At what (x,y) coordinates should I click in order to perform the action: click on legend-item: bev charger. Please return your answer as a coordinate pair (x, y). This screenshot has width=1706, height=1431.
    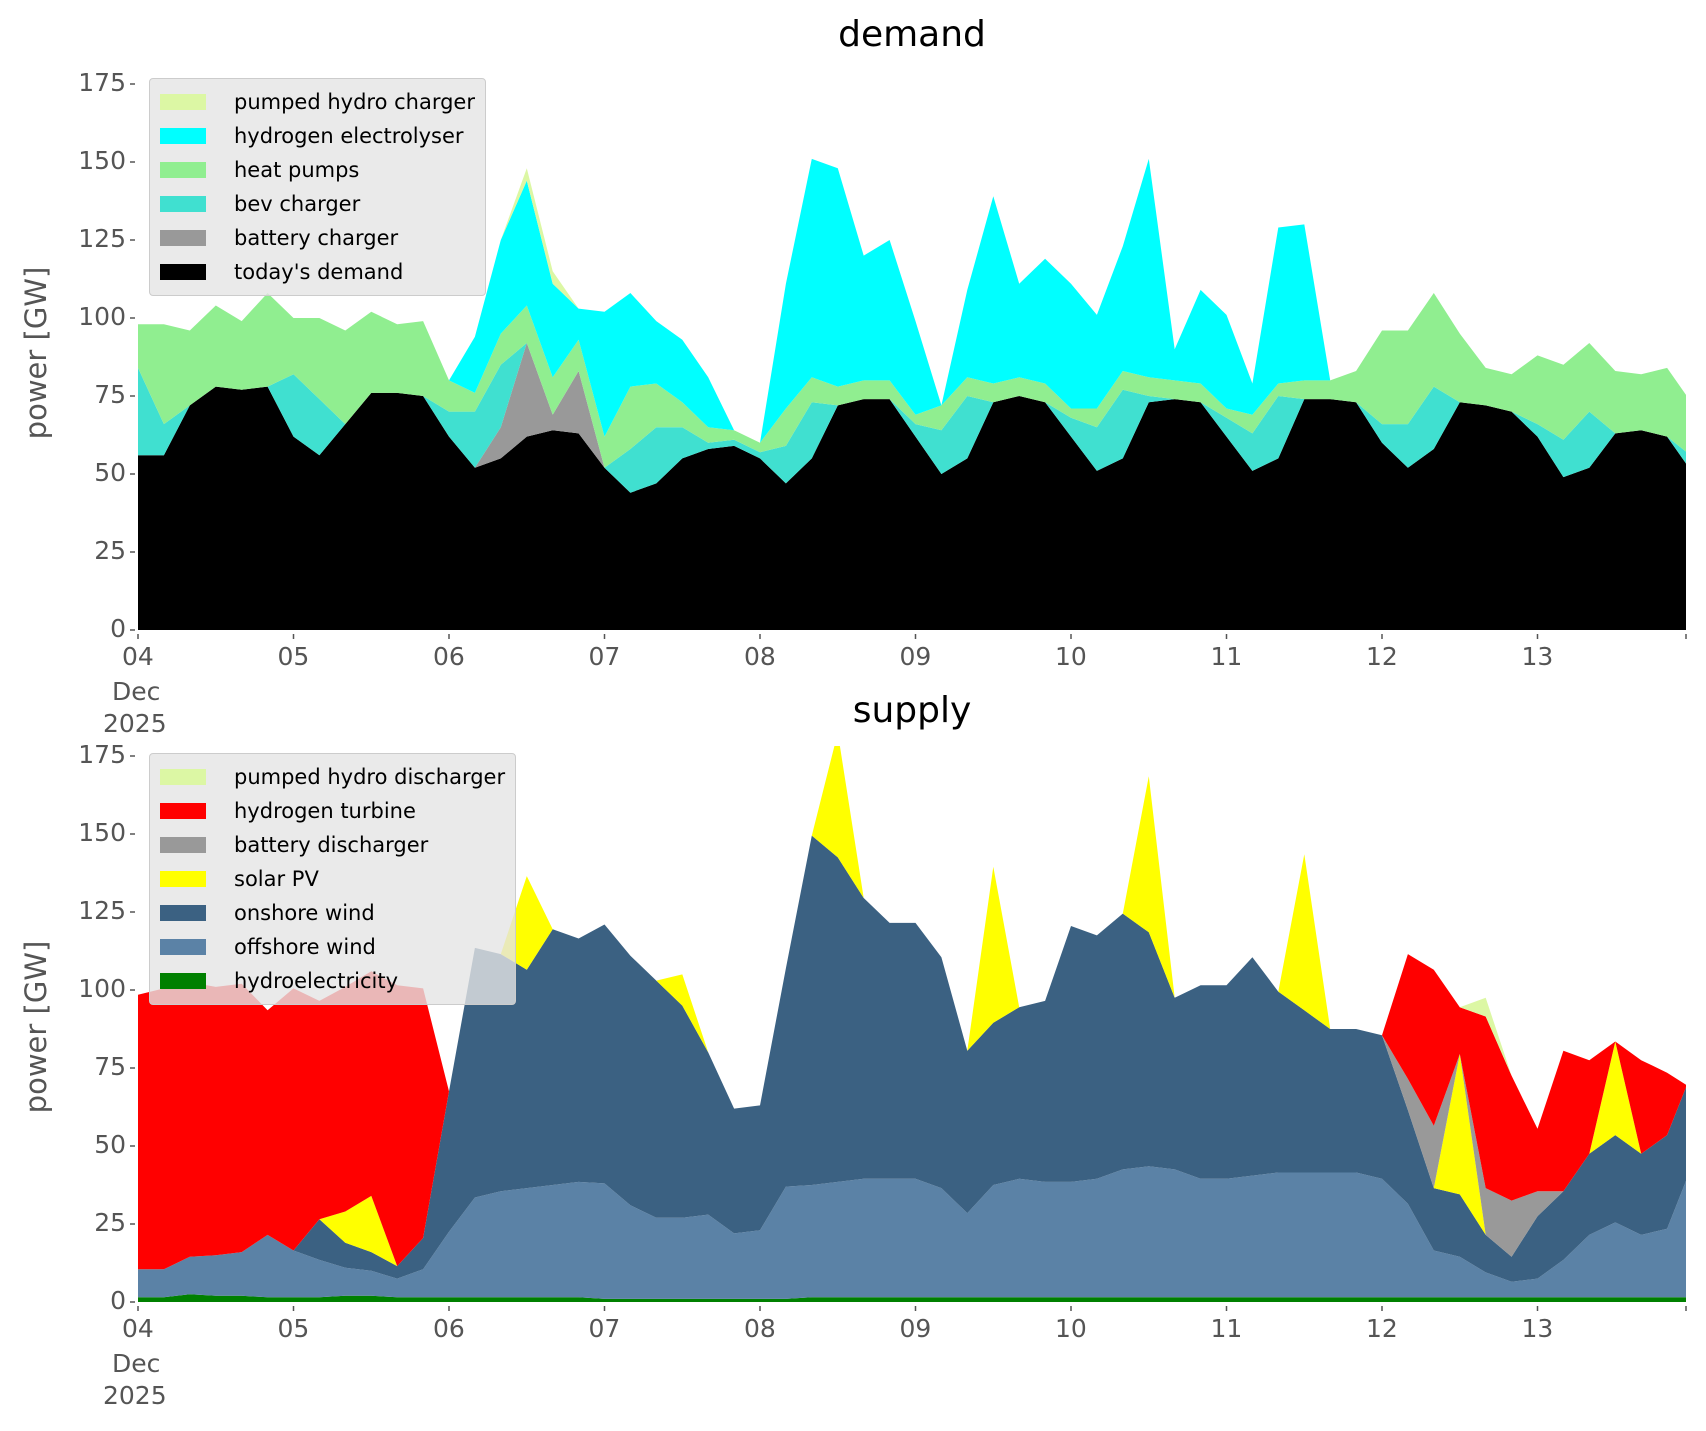
    Looking at the image, I should click on (316, 204).